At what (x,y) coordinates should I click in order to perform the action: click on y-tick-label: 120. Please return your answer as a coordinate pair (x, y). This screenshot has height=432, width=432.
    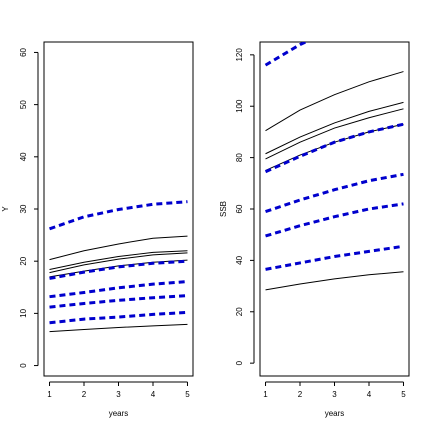
    Looking at the image, I should click on (239, 55).